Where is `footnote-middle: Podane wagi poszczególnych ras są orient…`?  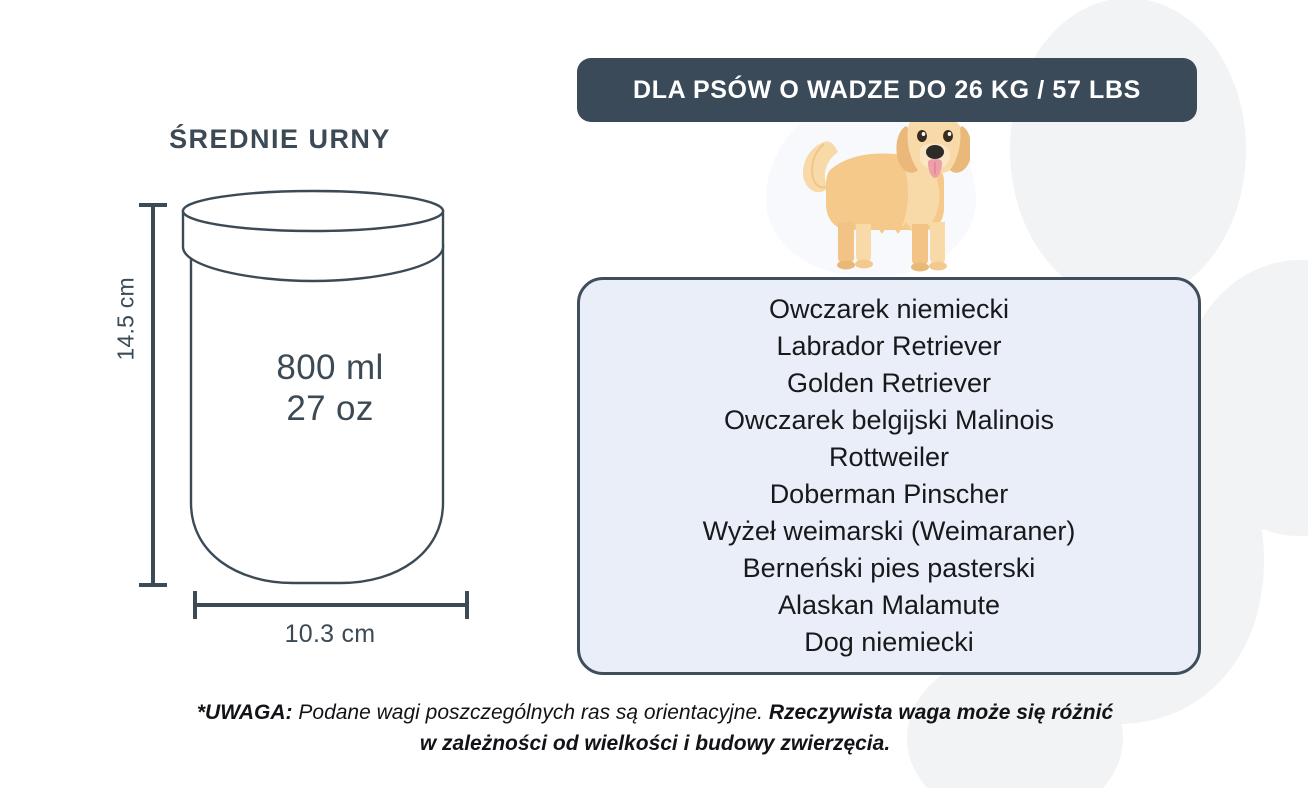 footnote-middle: Podane wagi poszczególnych ras są orient… is located at coordinates (530, 712).